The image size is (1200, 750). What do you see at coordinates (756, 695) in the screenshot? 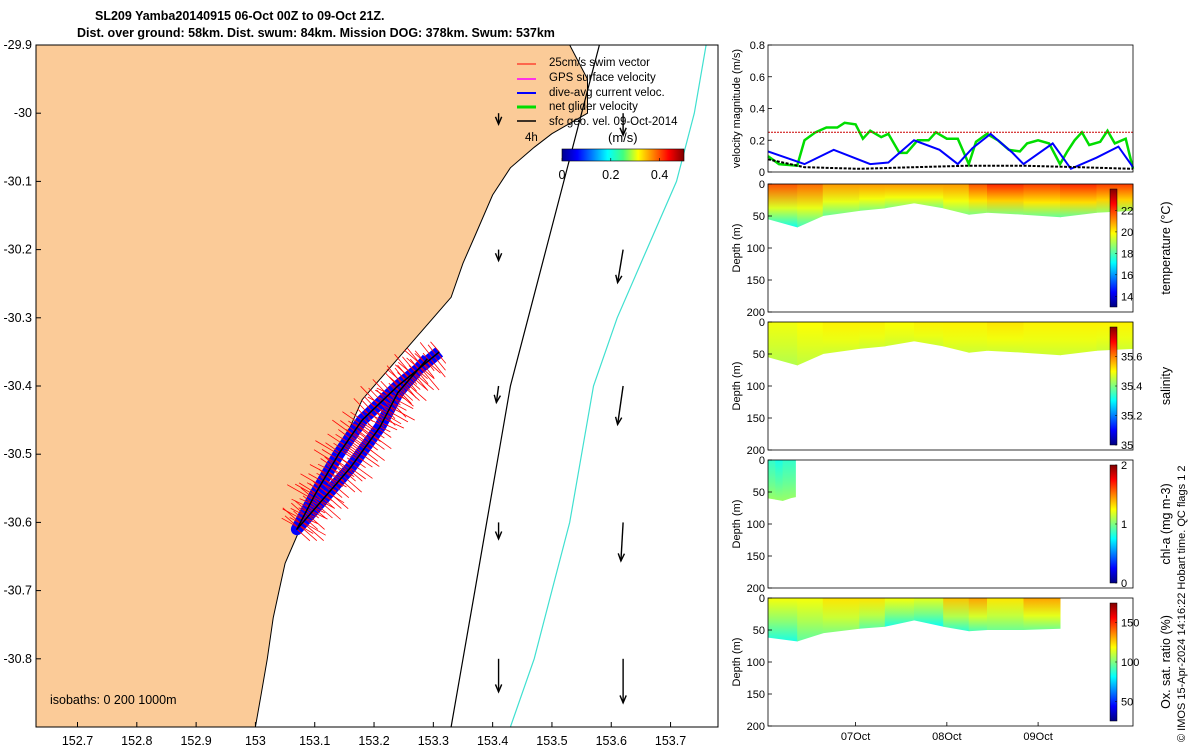
I see `panel-oxygen-y-tick-3: 150` at bounding box center [756, 695].